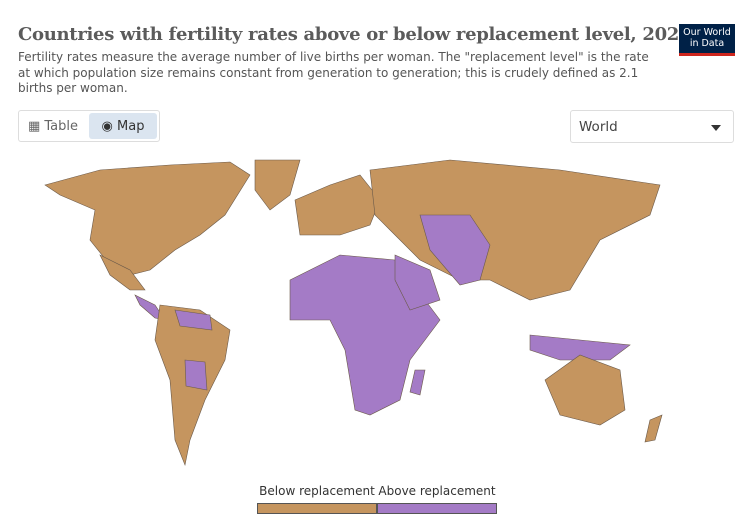  I want to click on north-america, so click(147, 218).